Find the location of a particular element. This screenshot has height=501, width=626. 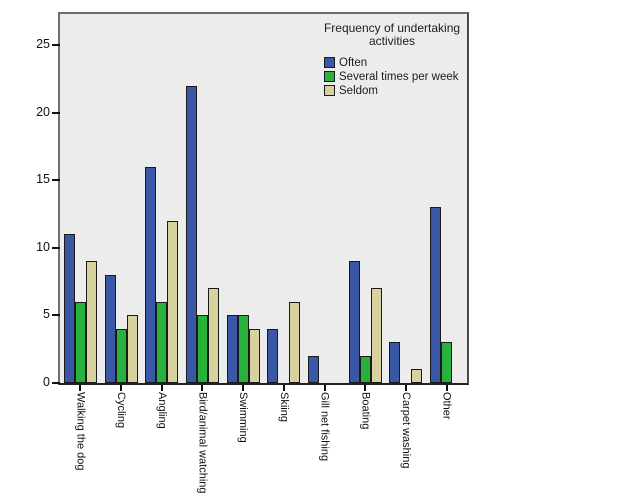

legend-title: Frequency of undertaking activities is located at coordinates (392, 34).